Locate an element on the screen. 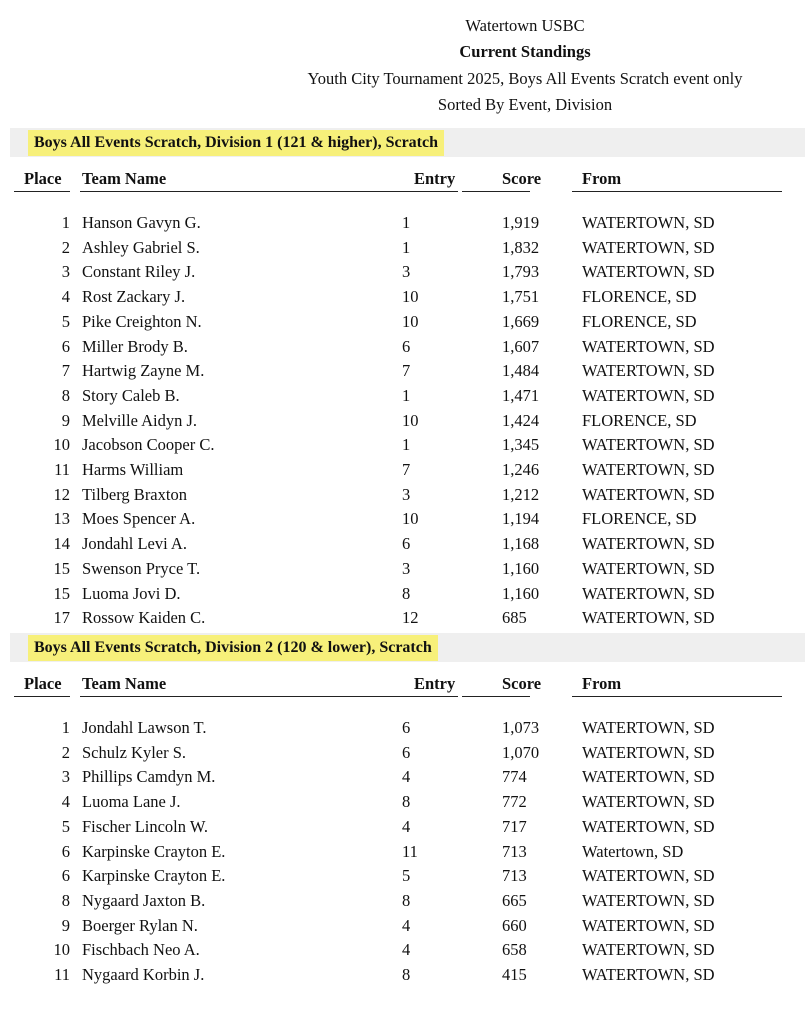  cell-score: 1,793 is located at coordinates (521, 272).